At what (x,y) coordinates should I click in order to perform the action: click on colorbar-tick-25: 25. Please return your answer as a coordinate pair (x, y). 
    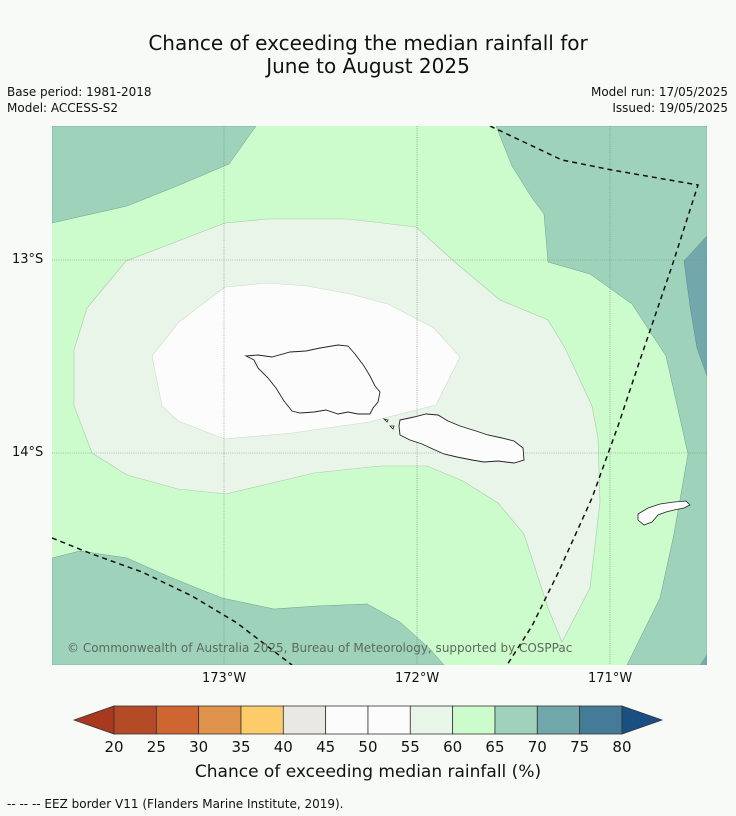
    Looking at the image, I should click on (156, 747).